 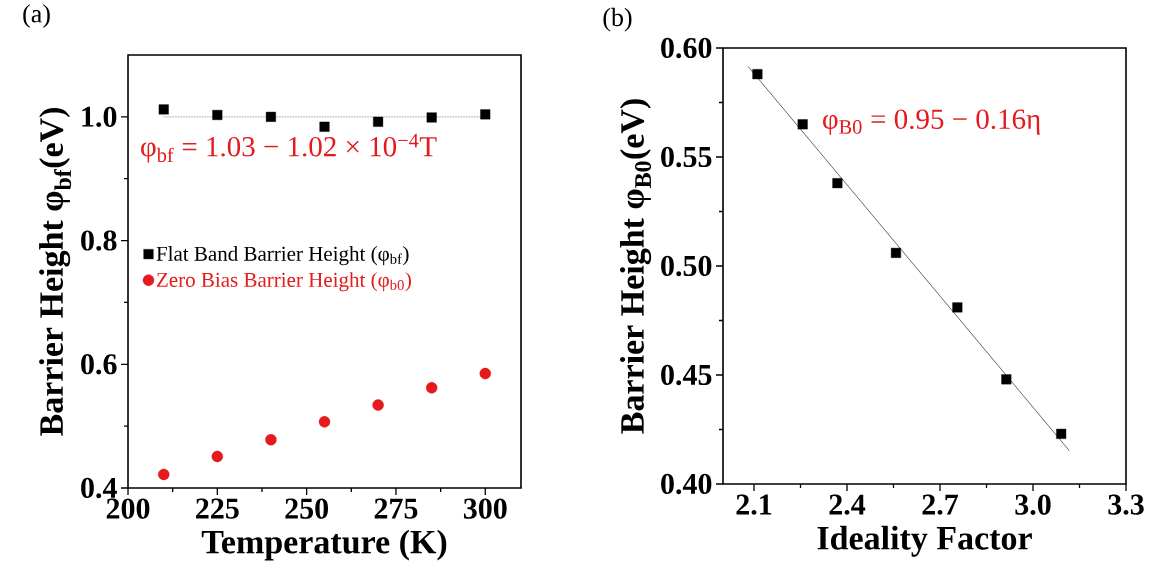 What do you see at coordinates (217, 508) in the screenshot?
I see `x-tick-label: 225` at bounding box center [217, 508].